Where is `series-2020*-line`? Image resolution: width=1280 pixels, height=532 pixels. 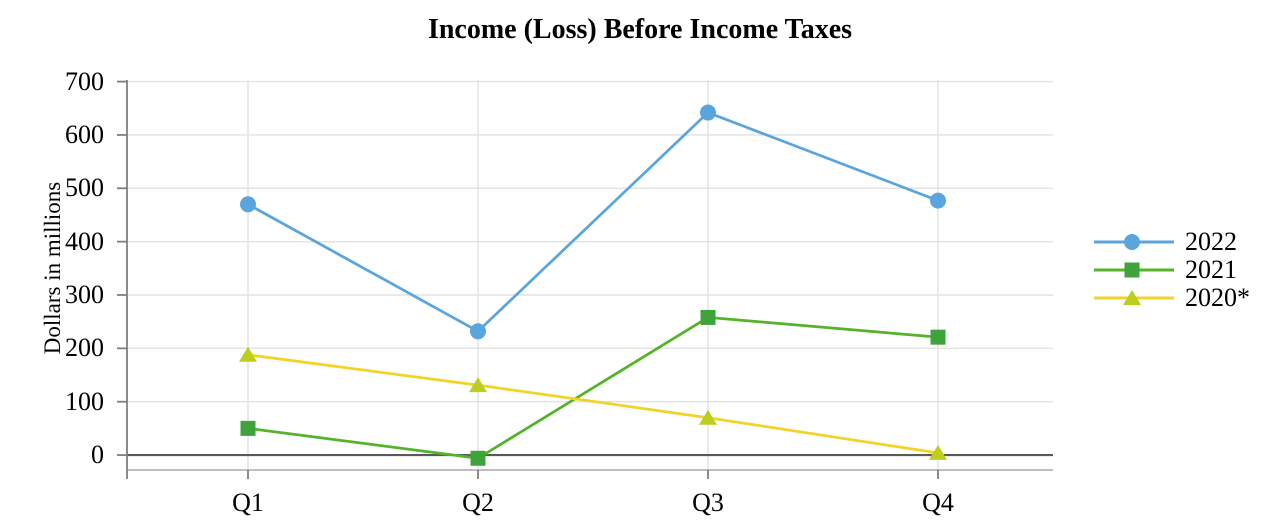 series-2020*-line is located at coordinates (593, 404).